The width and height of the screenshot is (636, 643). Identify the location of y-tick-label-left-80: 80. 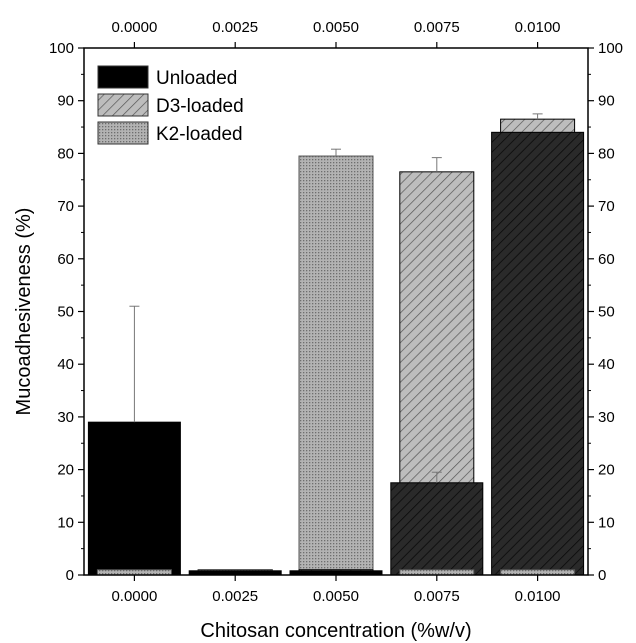
(65, 153).